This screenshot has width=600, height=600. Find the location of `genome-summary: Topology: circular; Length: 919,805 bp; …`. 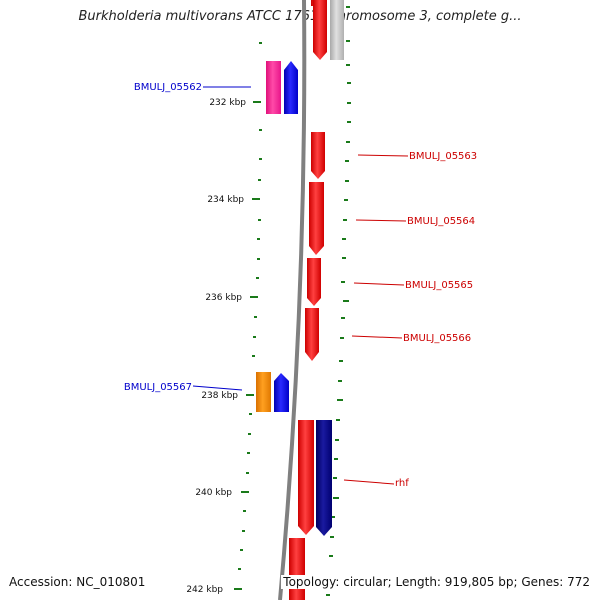

genome-summary: Topology: circular; Length: 919,805 bp; … is located at coordinates (436, 582).